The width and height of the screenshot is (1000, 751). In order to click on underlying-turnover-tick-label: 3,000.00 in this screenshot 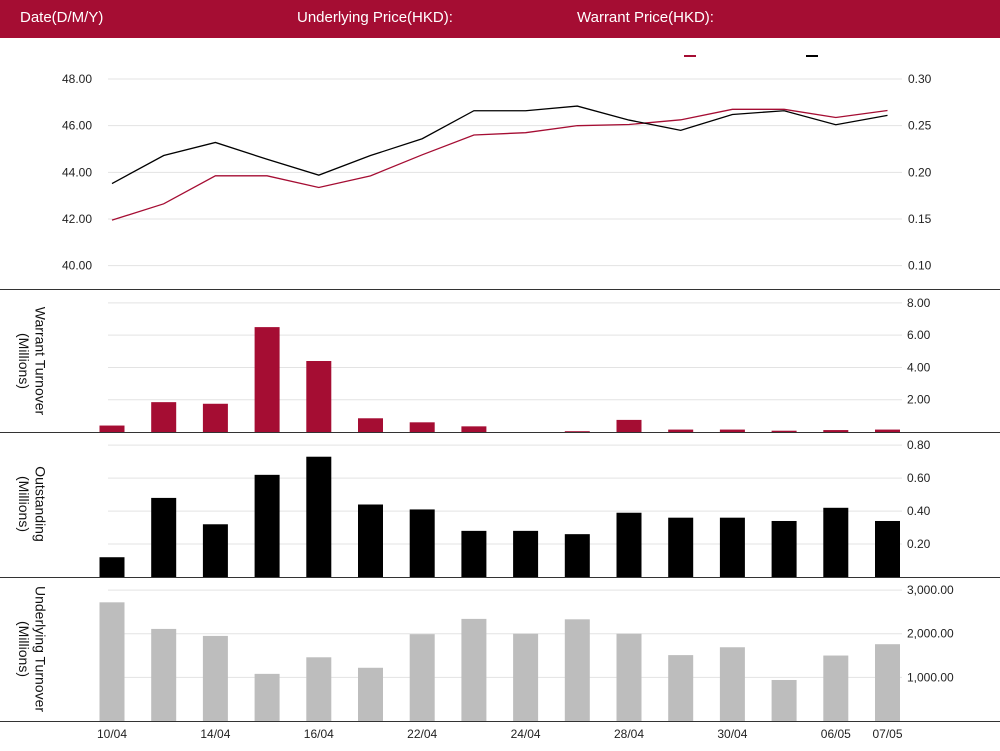, I will do `click(930, 590)`.